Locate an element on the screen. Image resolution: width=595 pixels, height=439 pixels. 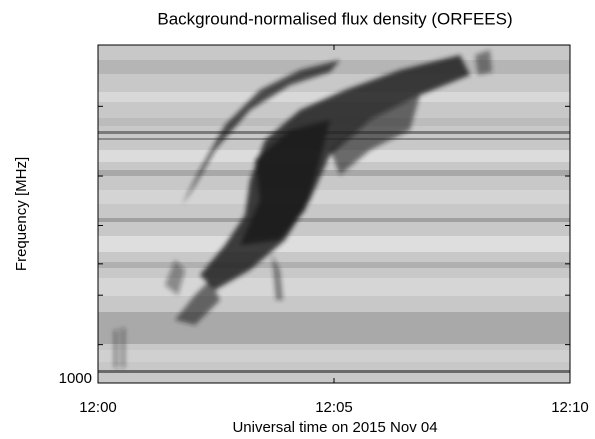
y-tick-label: 1000 is located at coordinates (75, 378).